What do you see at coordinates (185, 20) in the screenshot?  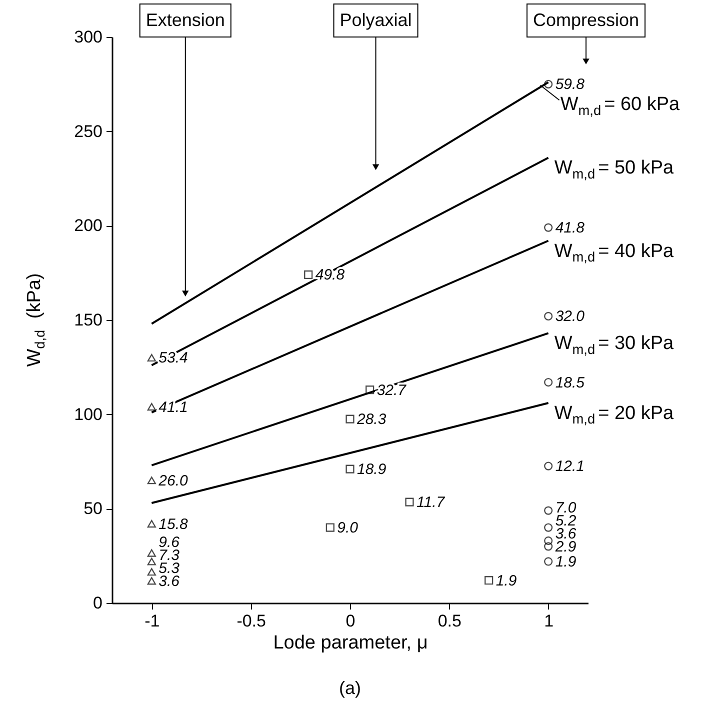 I see `annotation: Extension` at bounding box center [185, 20].